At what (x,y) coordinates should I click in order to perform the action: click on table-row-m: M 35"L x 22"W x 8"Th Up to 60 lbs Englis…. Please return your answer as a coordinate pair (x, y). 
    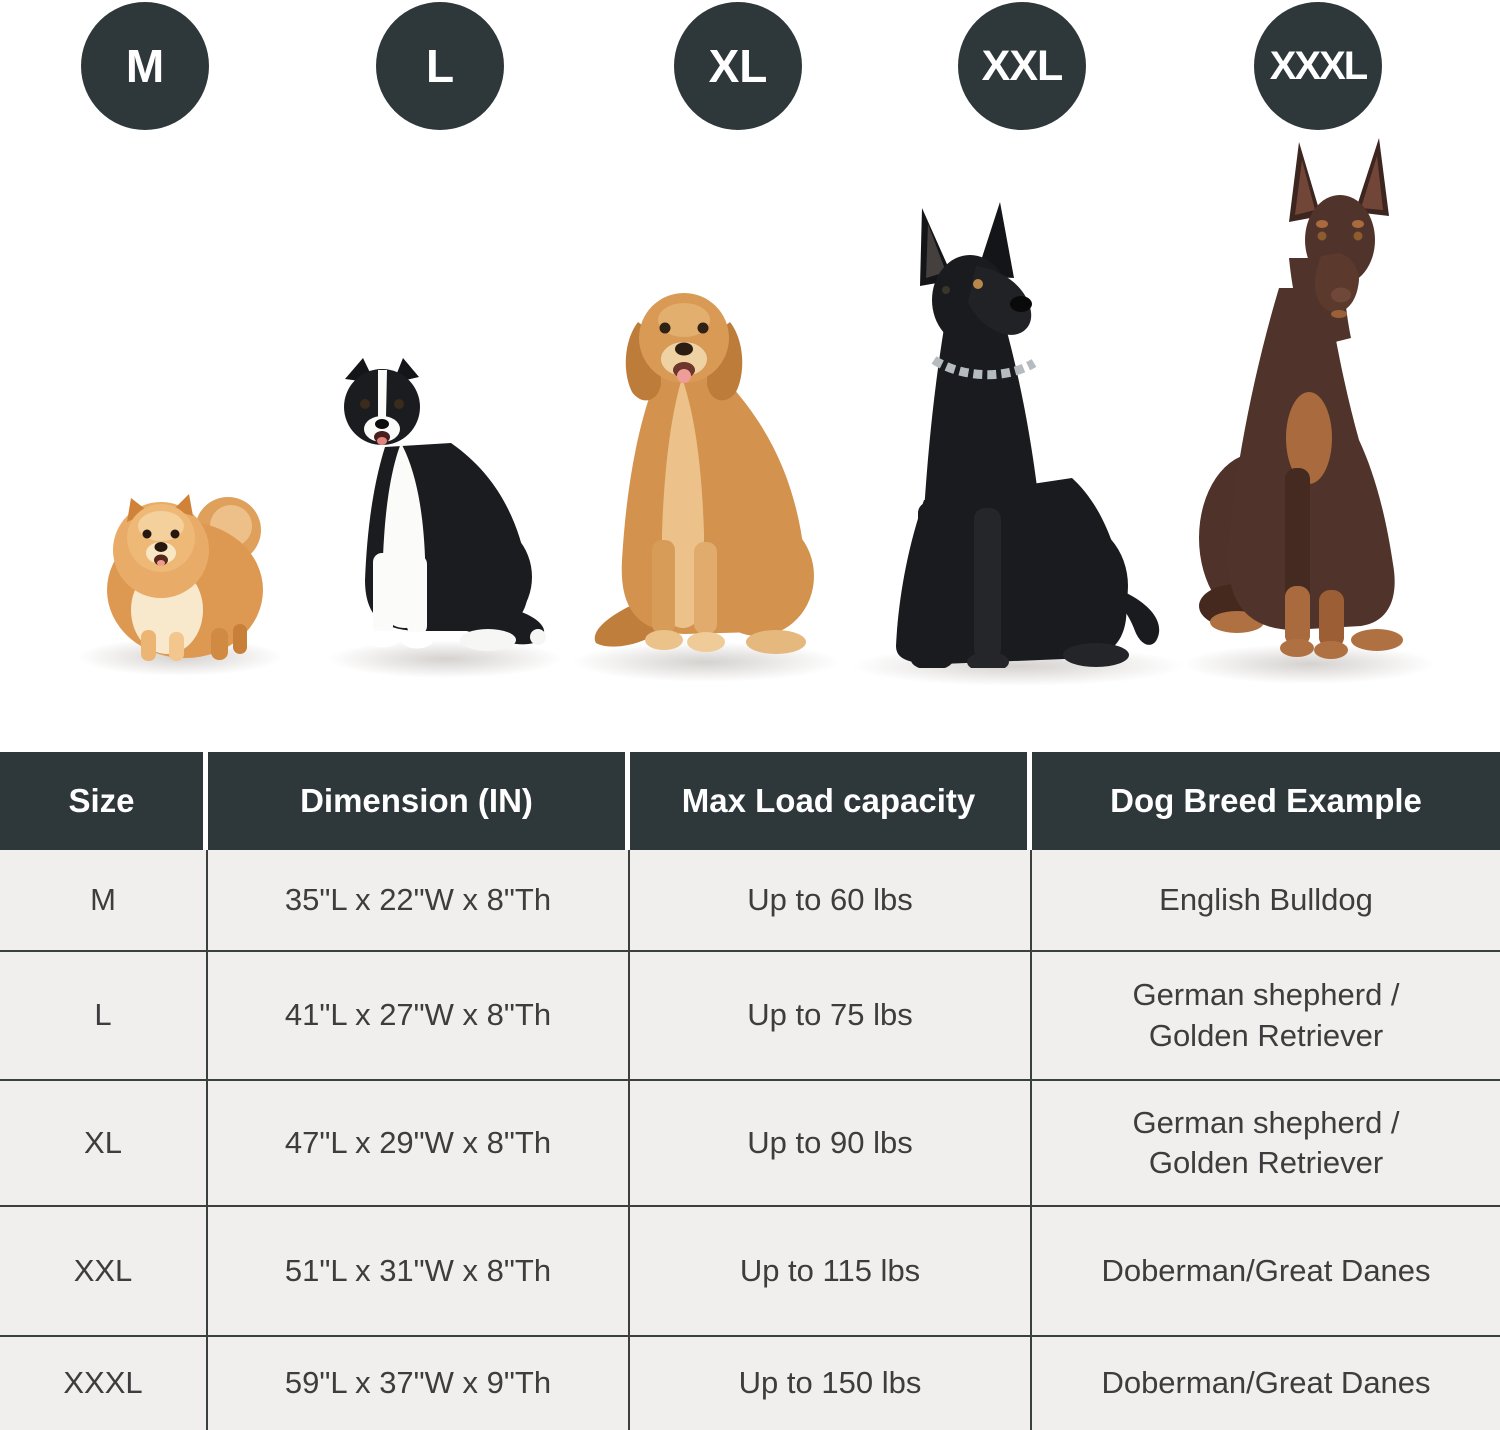
    Looking at the image, I should click on (750, 900).